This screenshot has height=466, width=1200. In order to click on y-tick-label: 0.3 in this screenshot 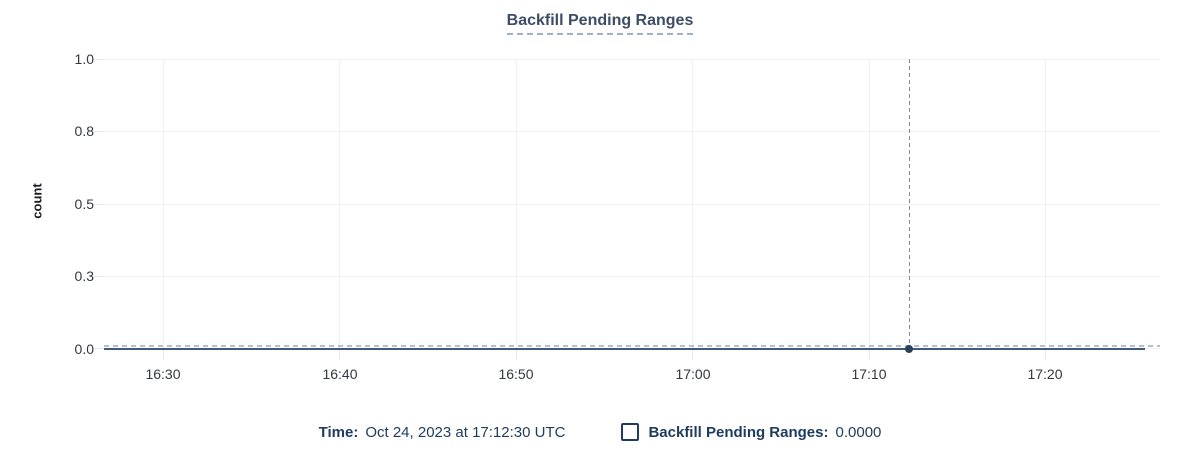, I will do `click(84, 276)`.